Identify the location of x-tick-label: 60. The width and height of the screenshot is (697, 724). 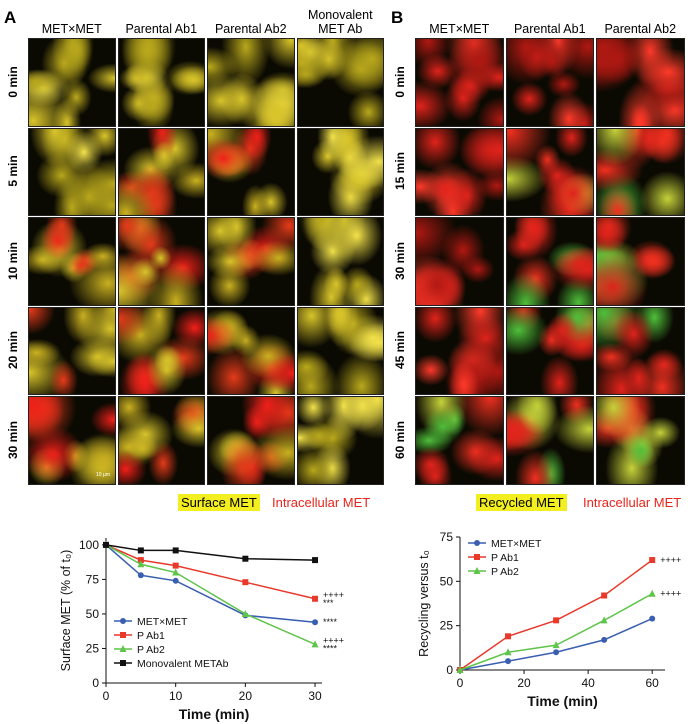
(653, 683).